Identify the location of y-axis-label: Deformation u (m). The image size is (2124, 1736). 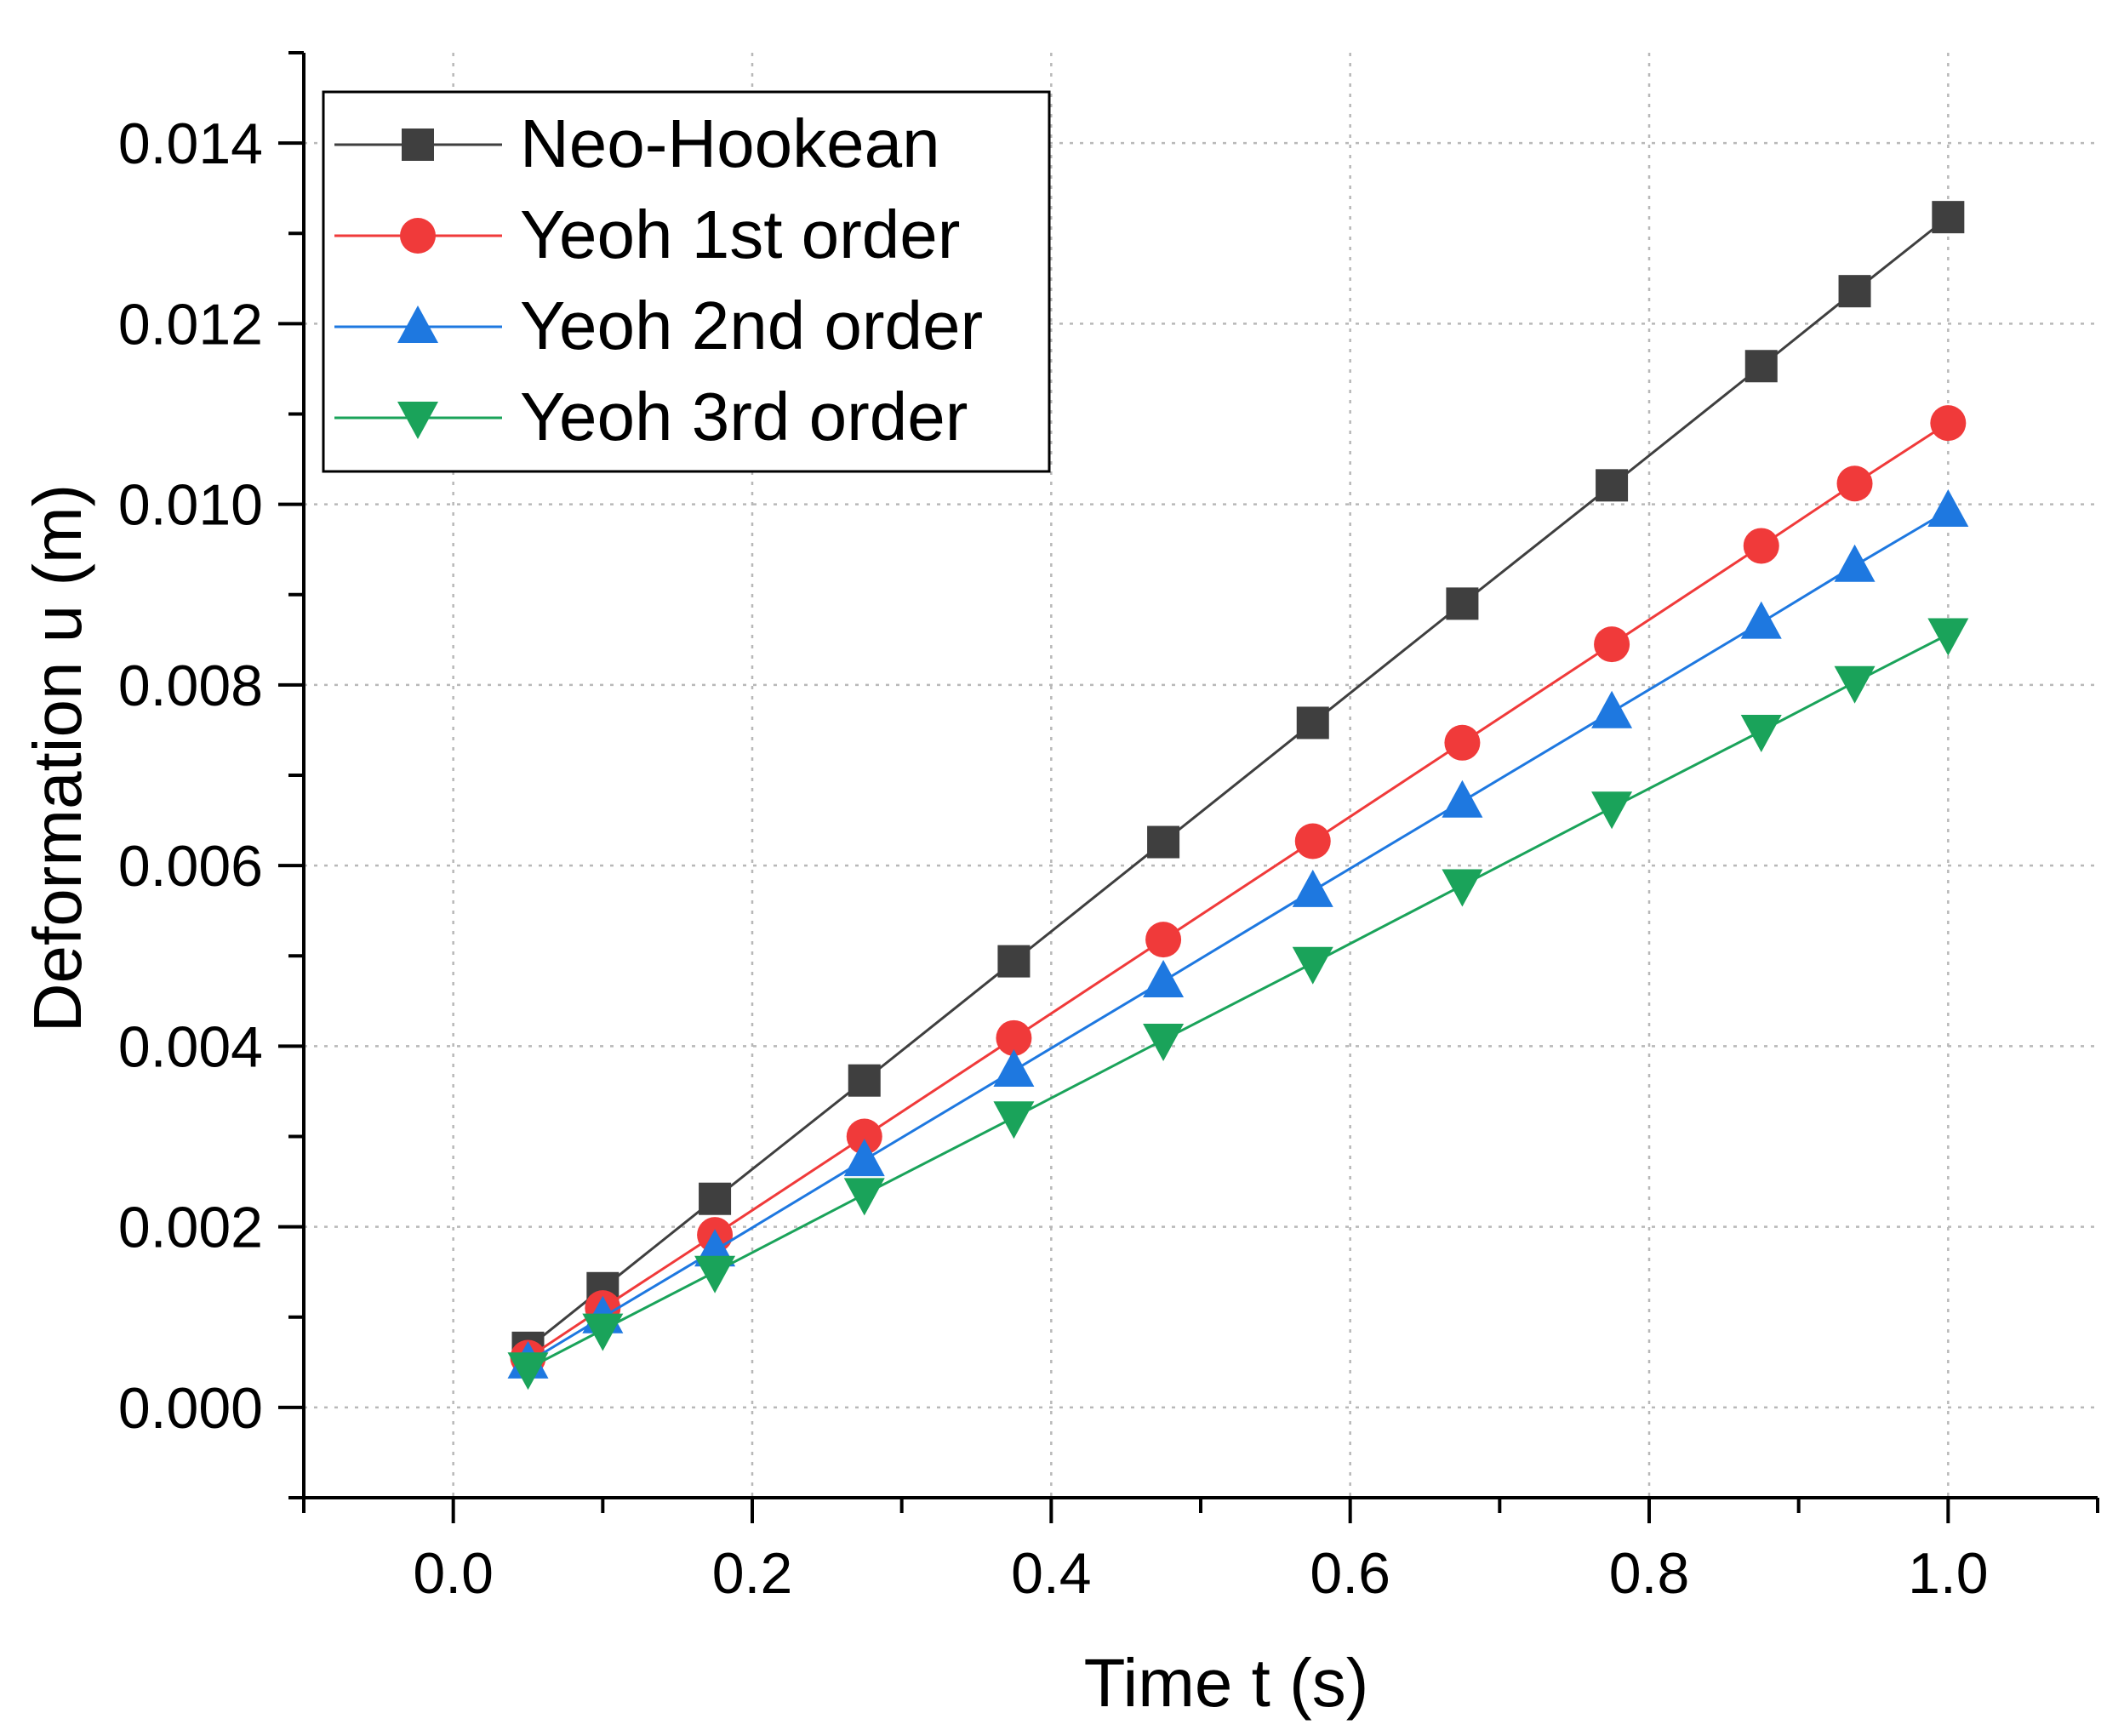
(58, 758).